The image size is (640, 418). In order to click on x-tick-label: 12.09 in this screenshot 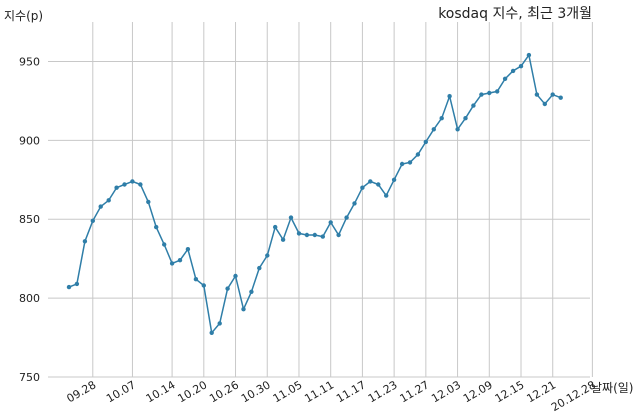, I will do `click(478, 391)`.